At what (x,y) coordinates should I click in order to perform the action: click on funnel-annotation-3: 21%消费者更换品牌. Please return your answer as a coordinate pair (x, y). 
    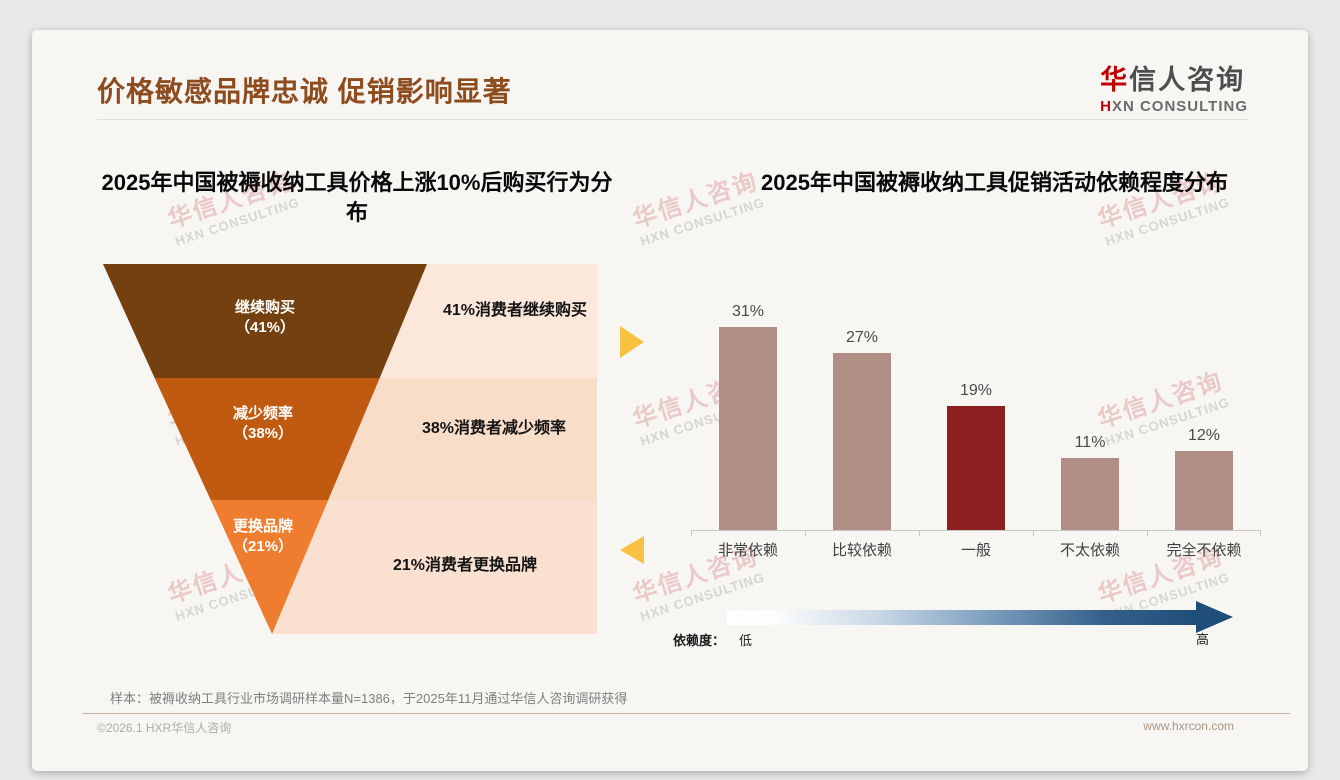
    Looking at the image, I should click on (465, 565).